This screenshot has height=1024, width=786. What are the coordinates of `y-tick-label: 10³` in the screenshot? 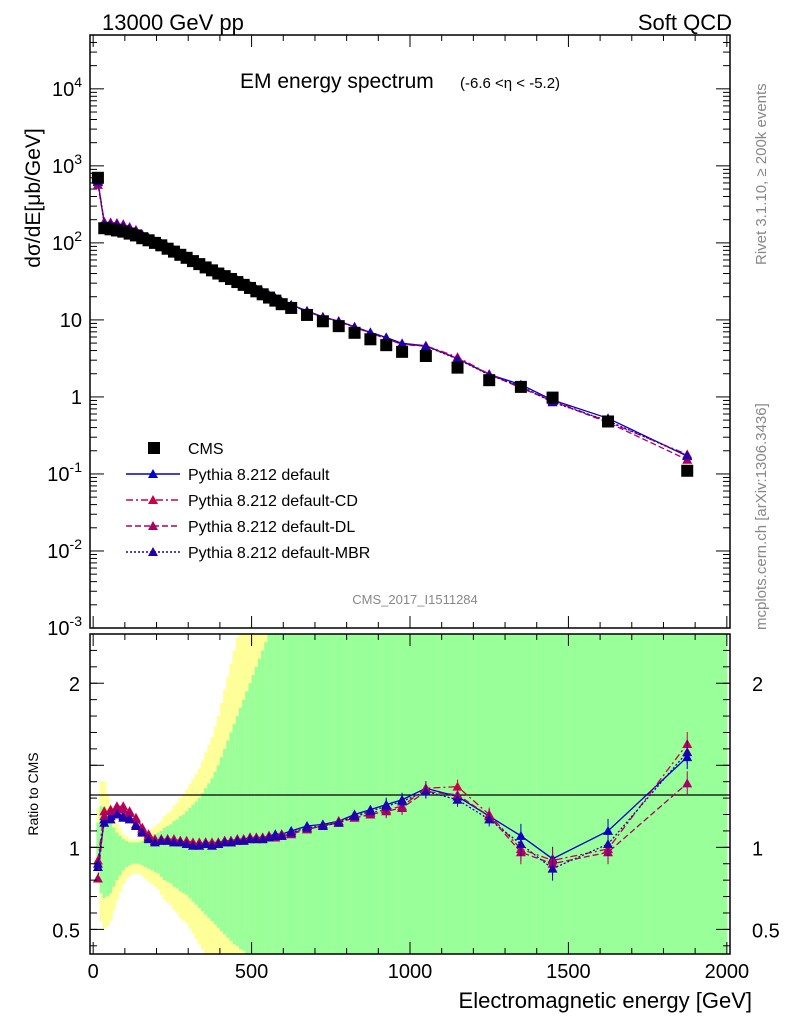 It's located at (67, 164).